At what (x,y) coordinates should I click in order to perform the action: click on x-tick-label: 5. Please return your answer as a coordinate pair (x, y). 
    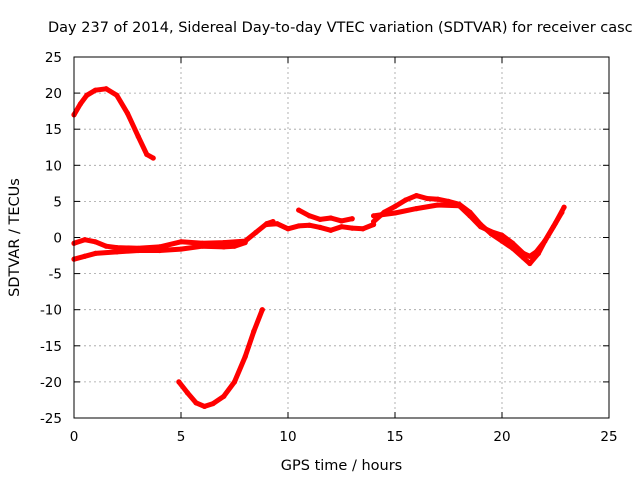
    Looking at the image, I should click on (181, 437).